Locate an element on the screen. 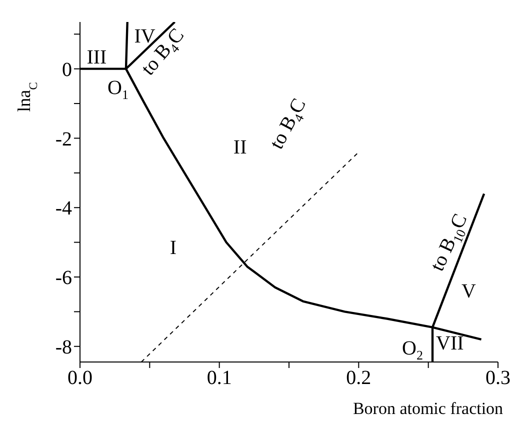  annotation: V is located at coordinates (469, 291).